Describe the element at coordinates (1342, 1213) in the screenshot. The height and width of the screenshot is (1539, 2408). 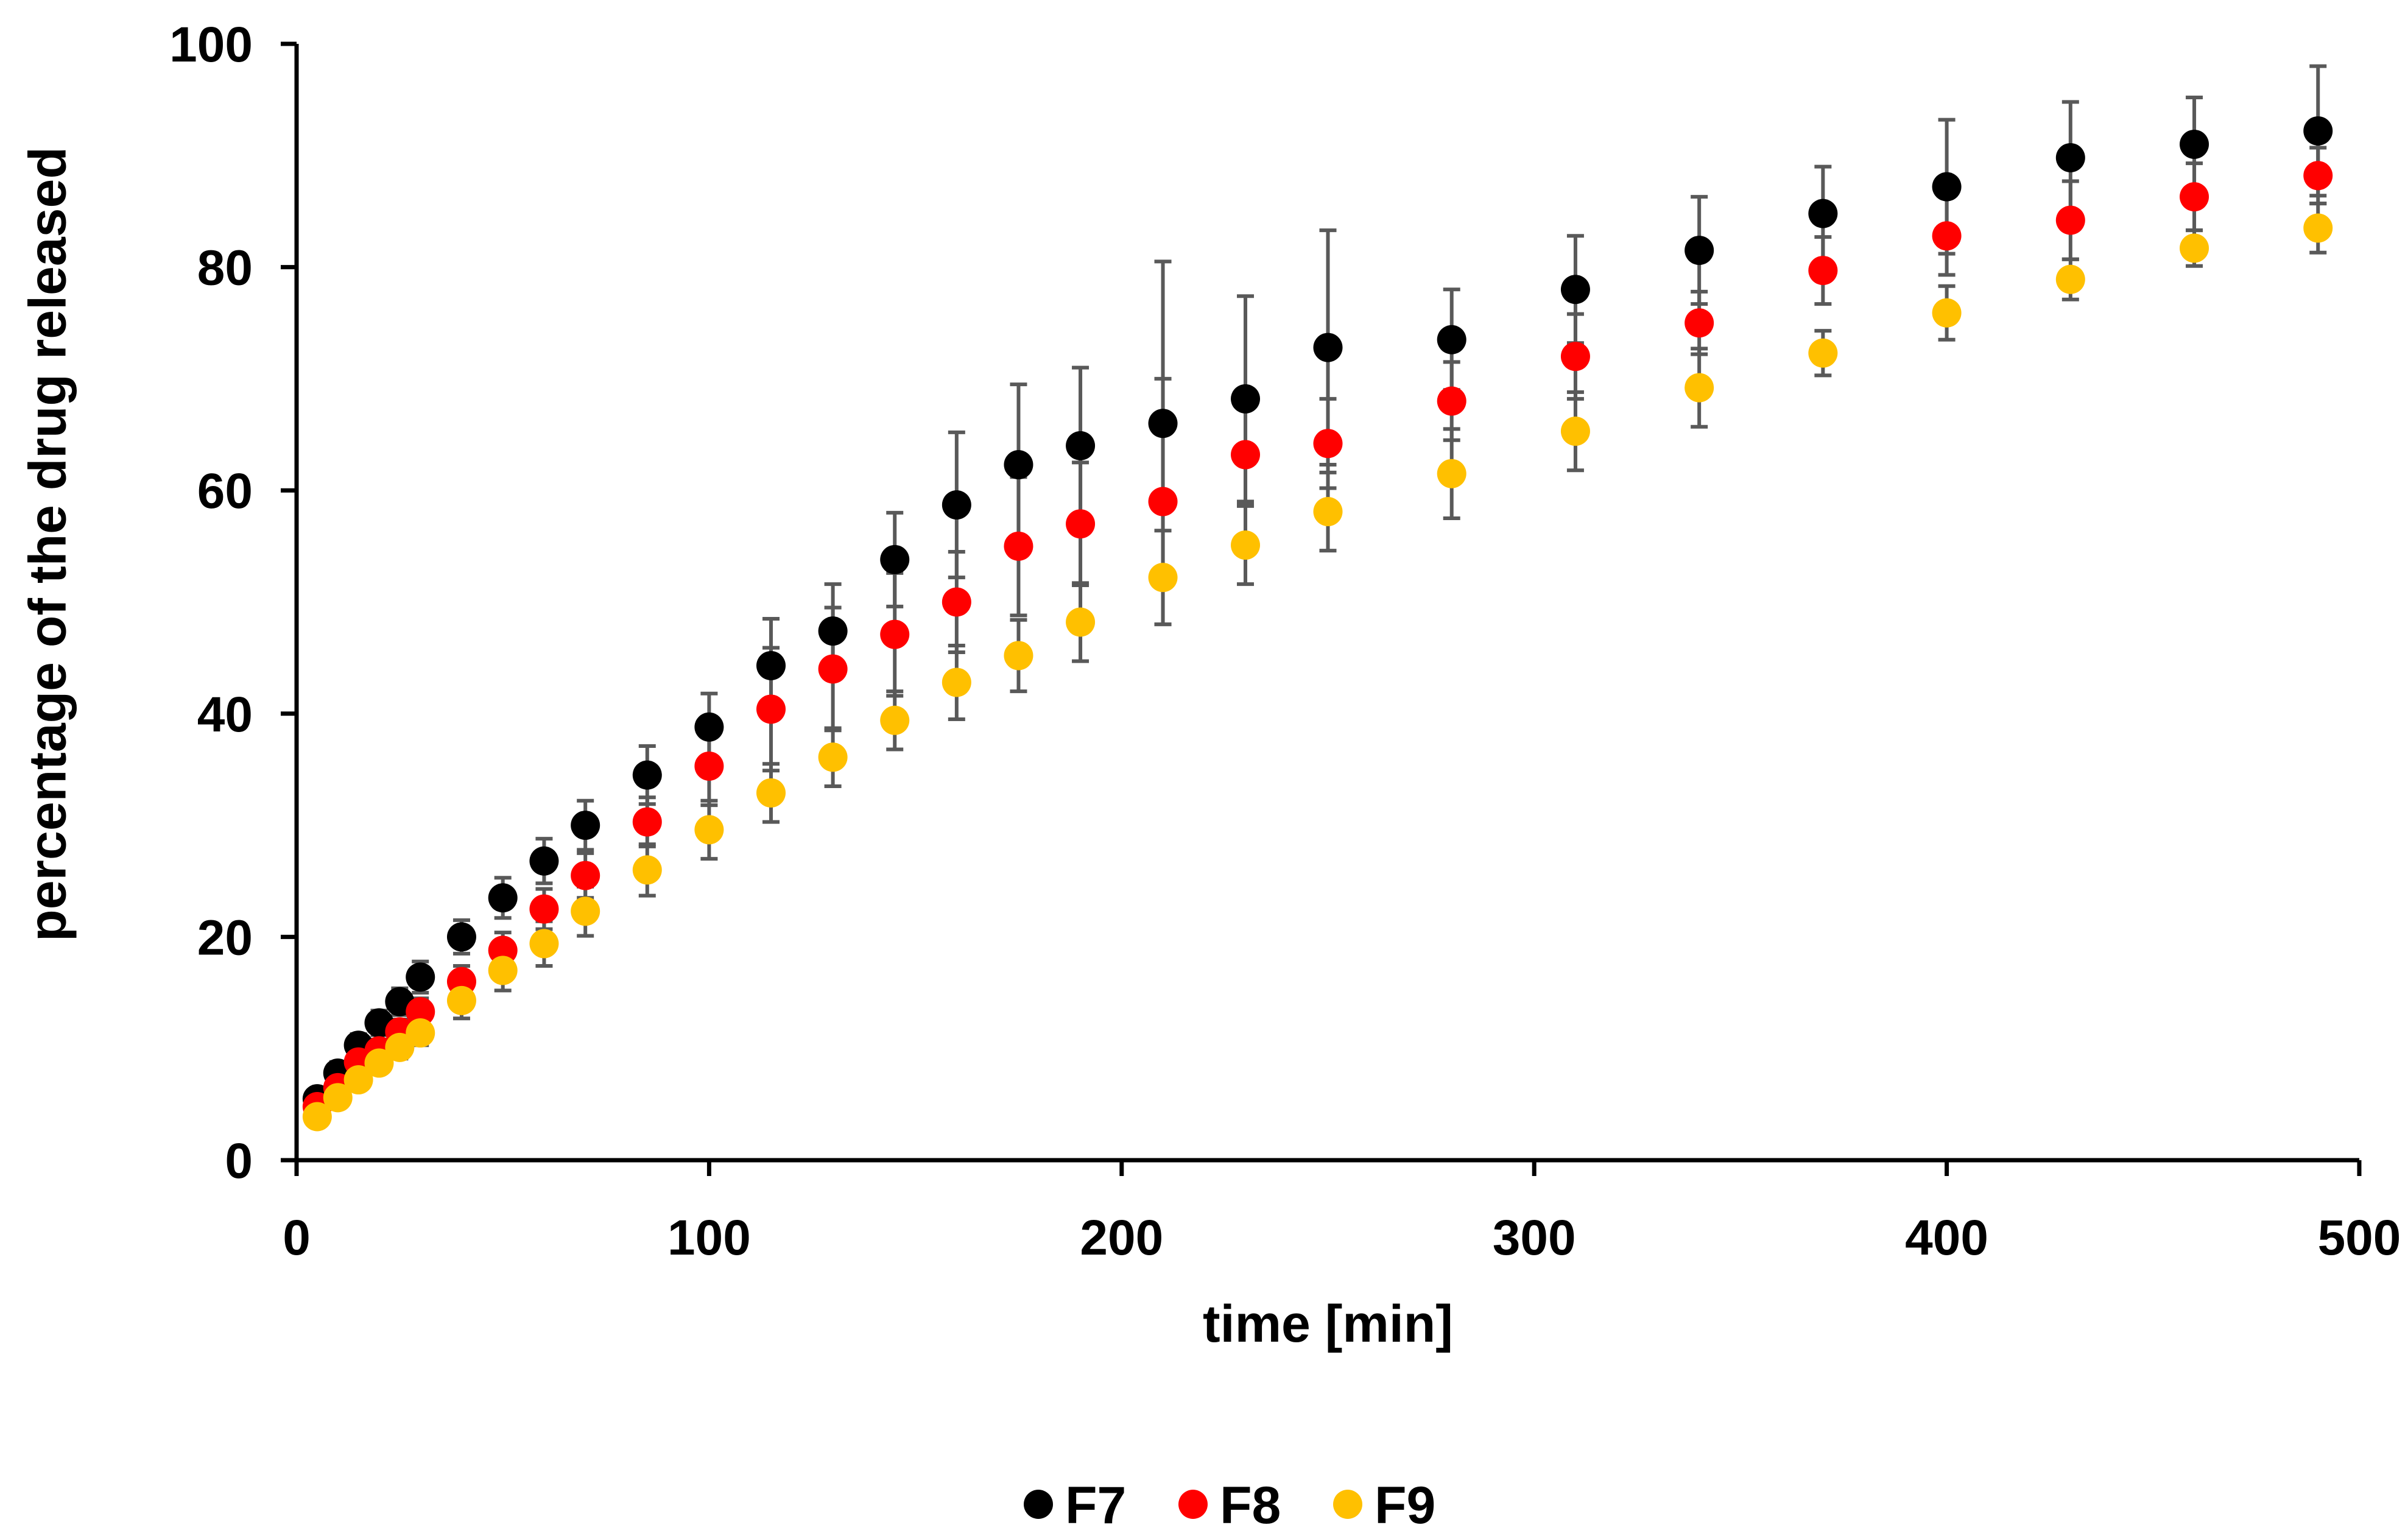
I see `x-ticks: 0 100 200 300 400 500` at that location.